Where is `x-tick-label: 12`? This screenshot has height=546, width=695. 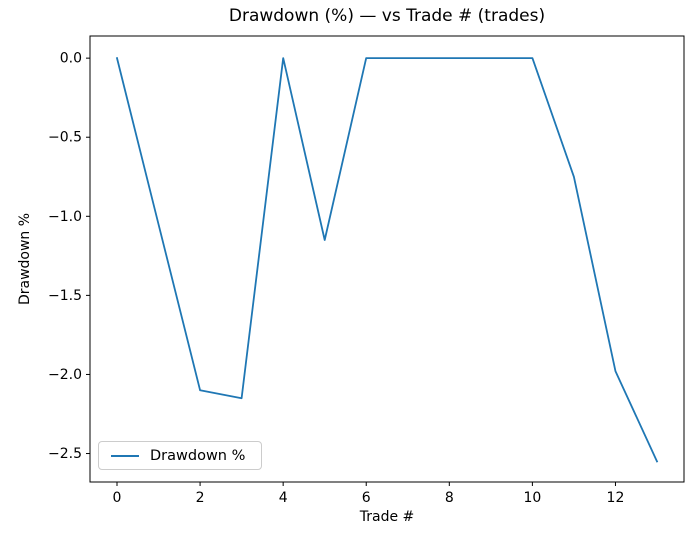 x-tick-label: 12 is located at coordinates (616, 498).